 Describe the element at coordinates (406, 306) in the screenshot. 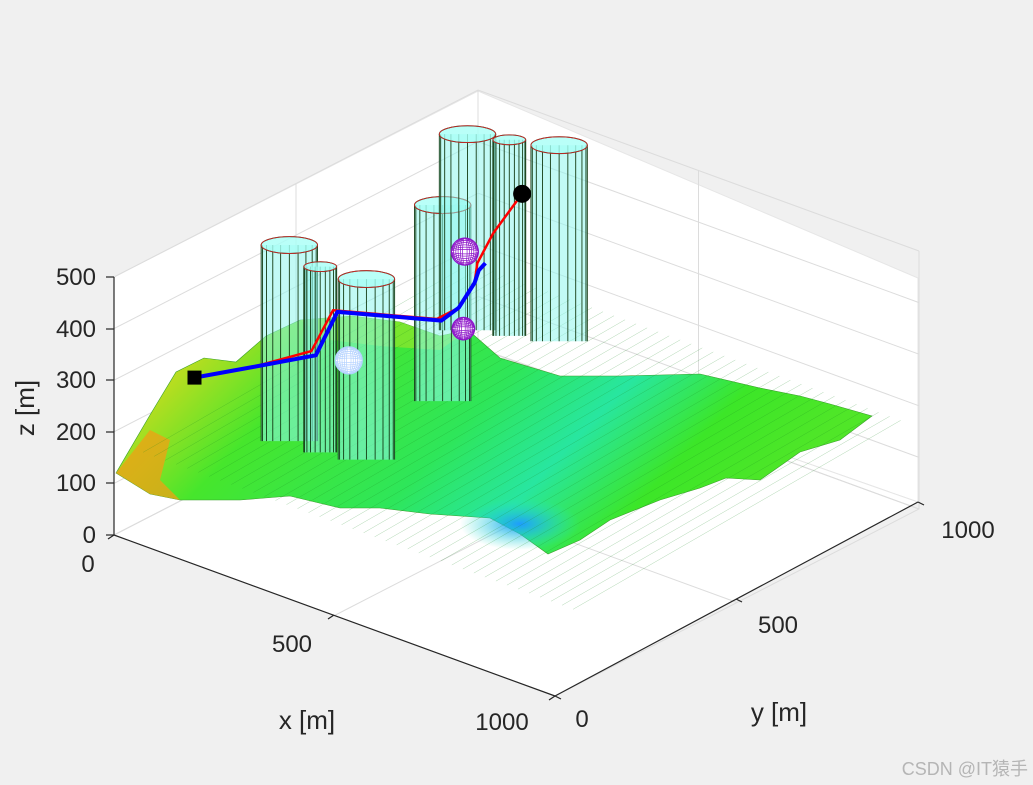

I see `threat-spheres` at that location.